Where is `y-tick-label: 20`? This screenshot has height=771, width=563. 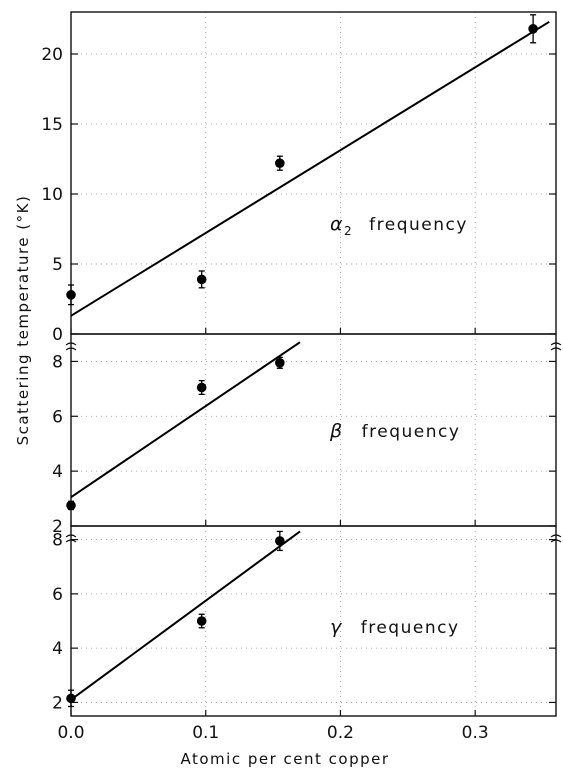
y-tick-label: 20 is located at coordinates (52, 55).